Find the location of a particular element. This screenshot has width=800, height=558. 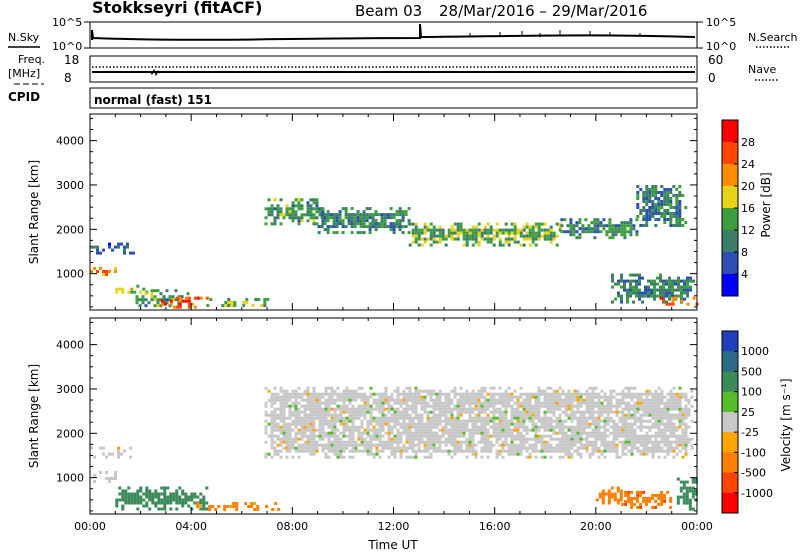

noise-spikes is located at coordinates (555, 33).